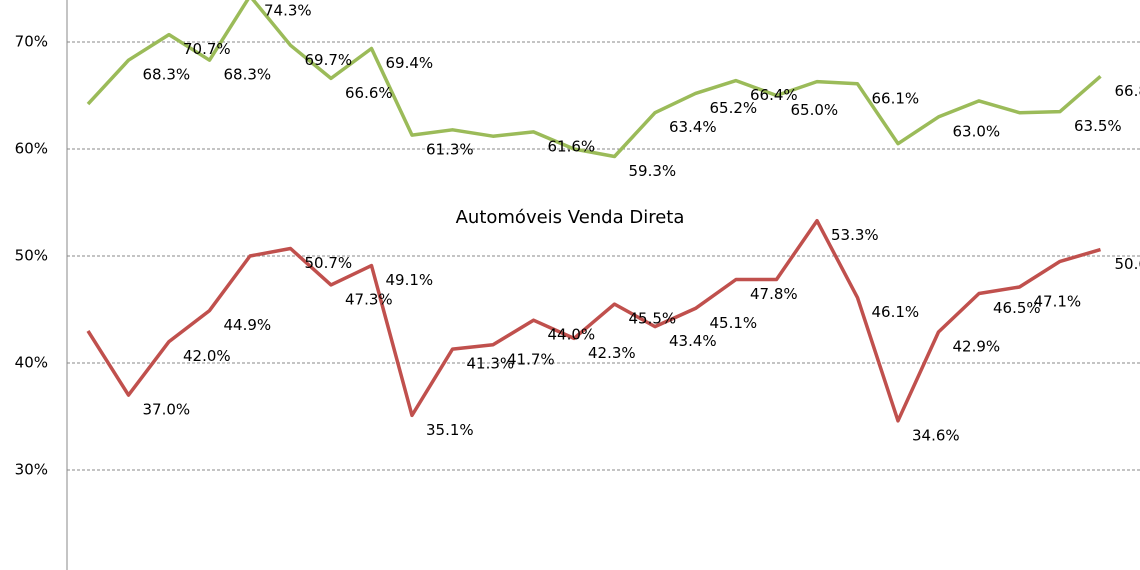  I want to click on data-label: 61.6%, so click(572, 146).